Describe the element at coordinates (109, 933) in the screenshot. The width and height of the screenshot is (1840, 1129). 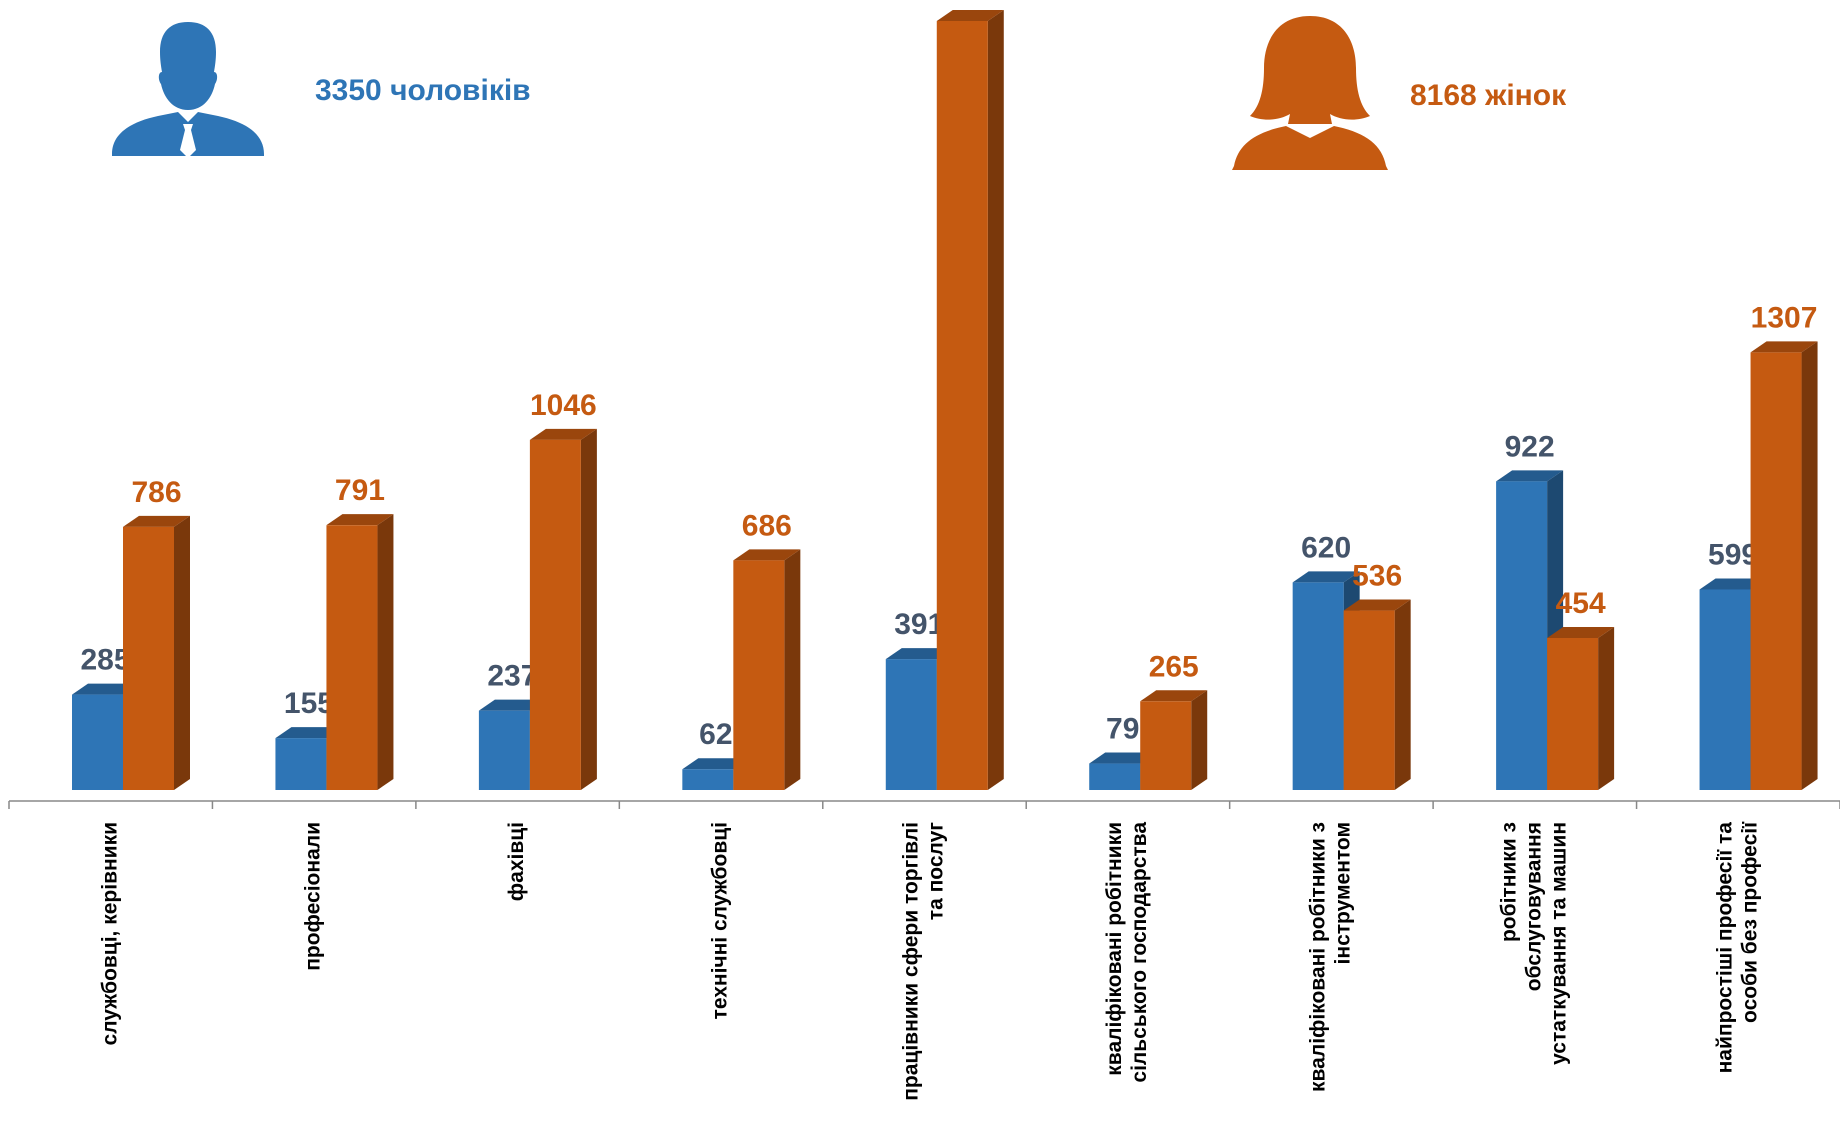
I see `x-tick-label: службовці, керівники` at that location.